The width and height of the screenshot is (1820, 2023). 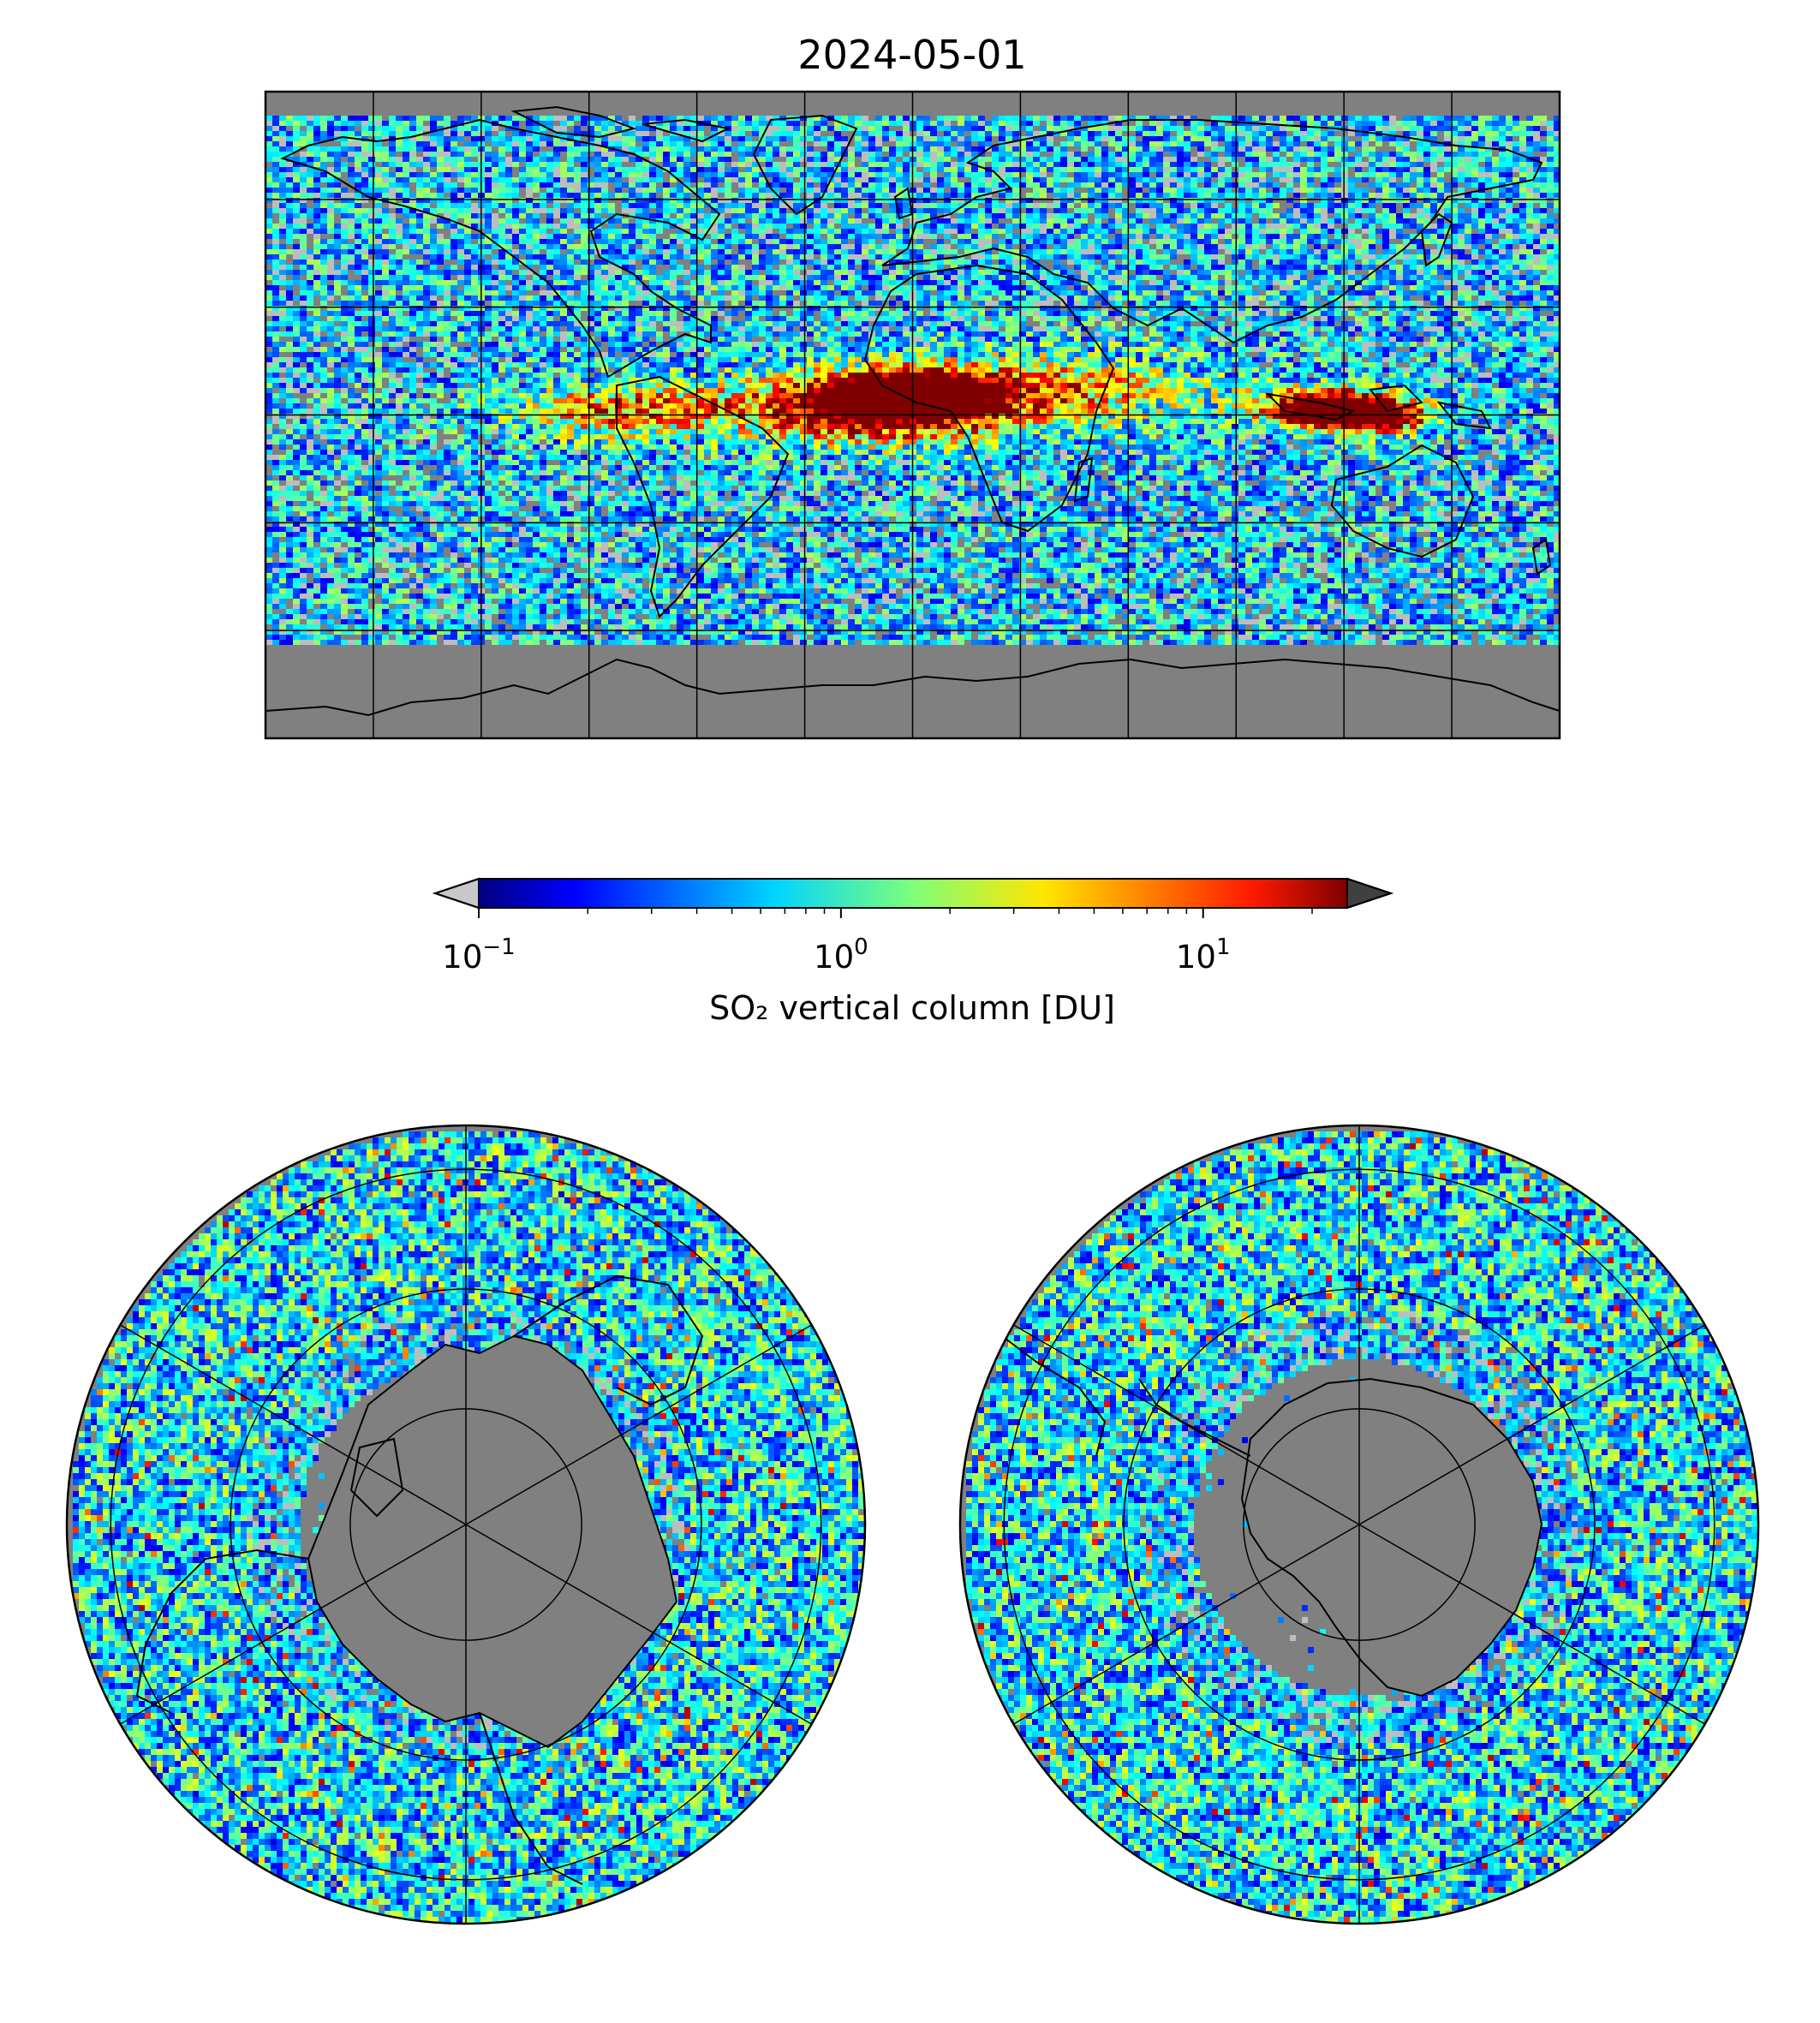 I want to click on colorbar-label: SO₂ vertical column [DU], so click(x=912, y=1008).